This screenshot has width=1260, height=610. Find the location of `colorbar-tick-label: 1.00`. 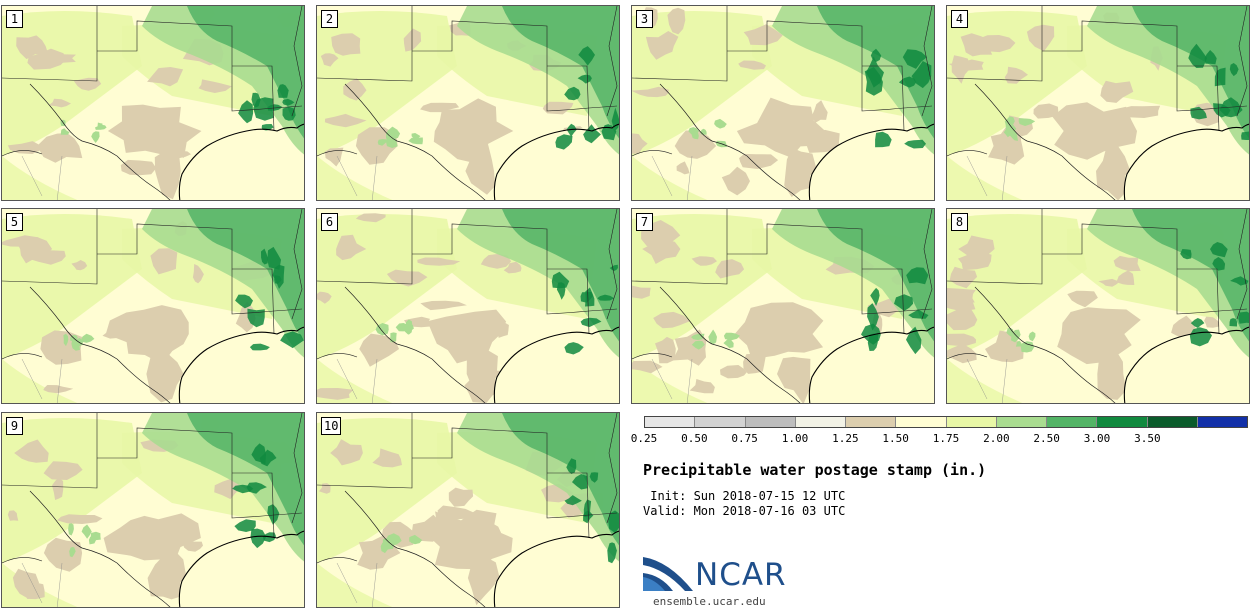

colorbar-tick-label: 1.00 is located at coordinates (795, 438).